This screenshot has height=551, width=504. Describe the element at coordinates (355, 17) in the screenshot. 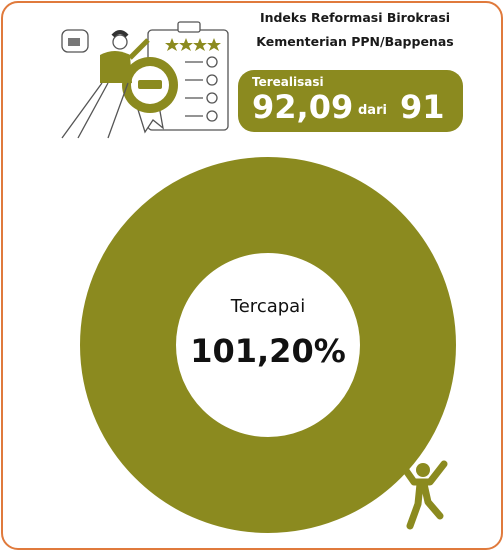

I see `title-line: Indeks Reformasi Birokrasi` at that location.